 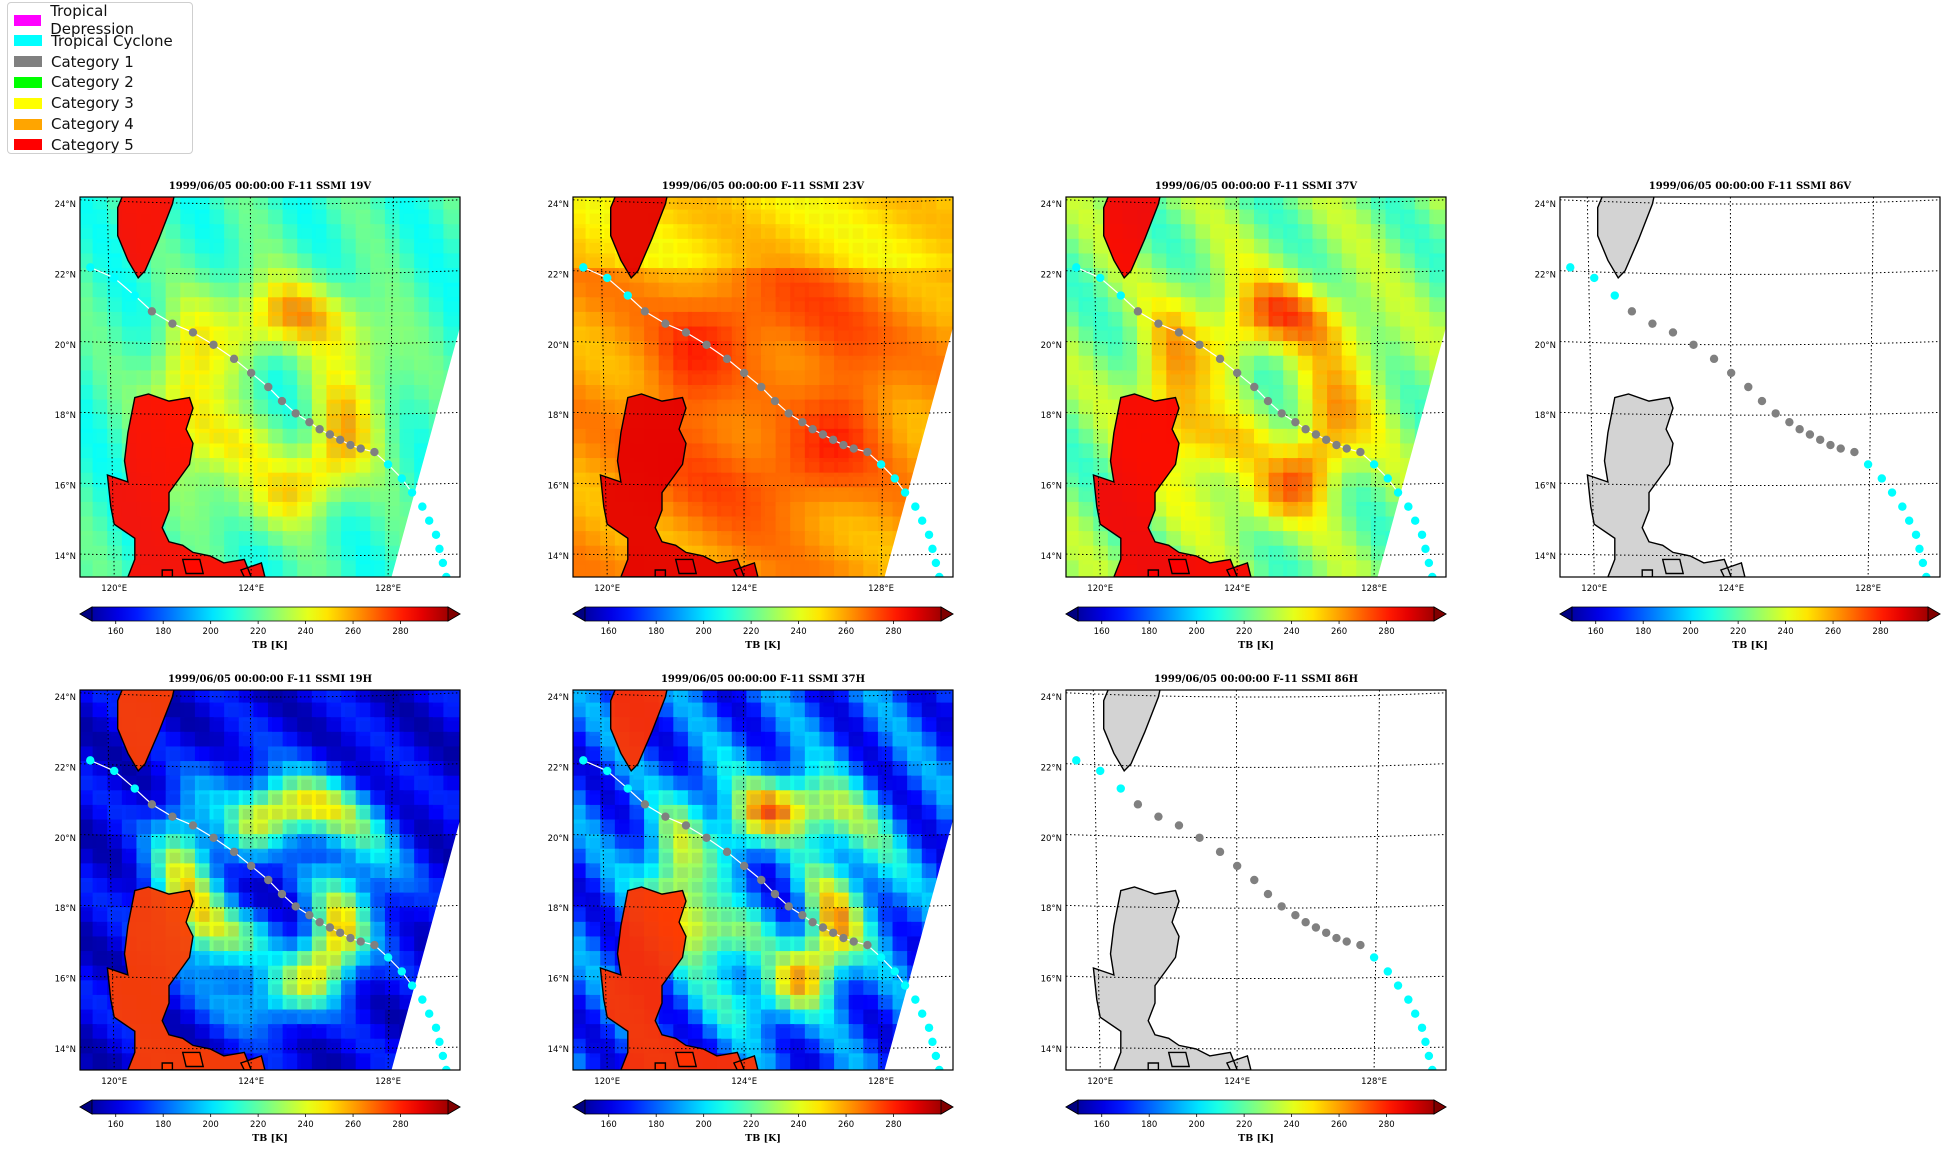 I want to click on colorbar-bar, so click(x=763, y=1107).